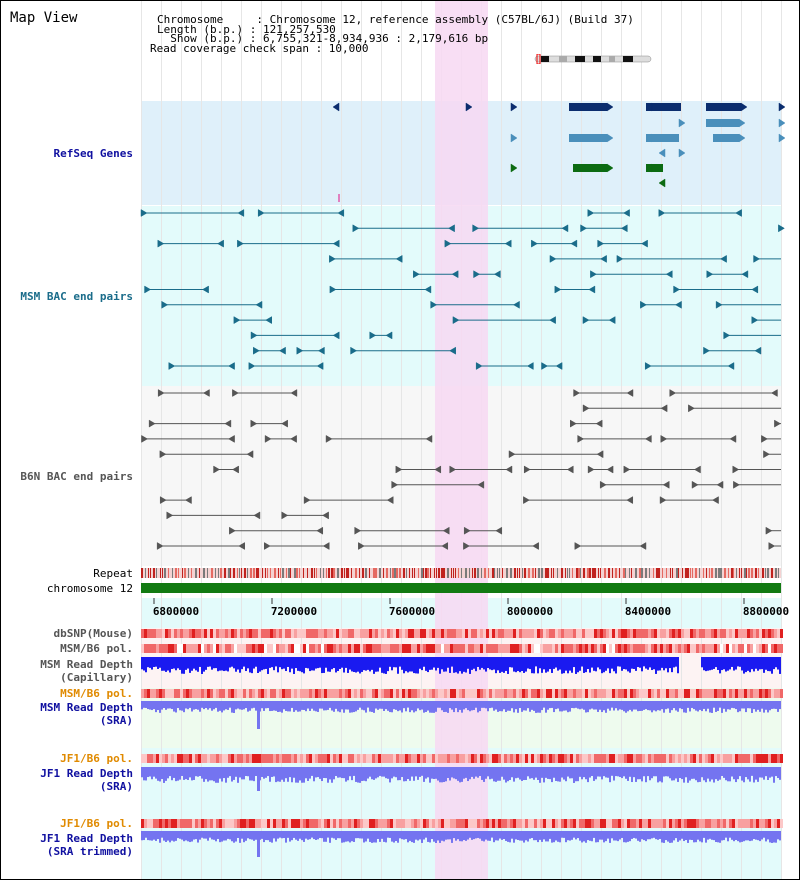 The height and width of the screenshot is (880, 800). What do you see at coordinates (648, 611) in the screenshot?
I see `axis-tick-label: 8400000` at bounding box center [648, 611].